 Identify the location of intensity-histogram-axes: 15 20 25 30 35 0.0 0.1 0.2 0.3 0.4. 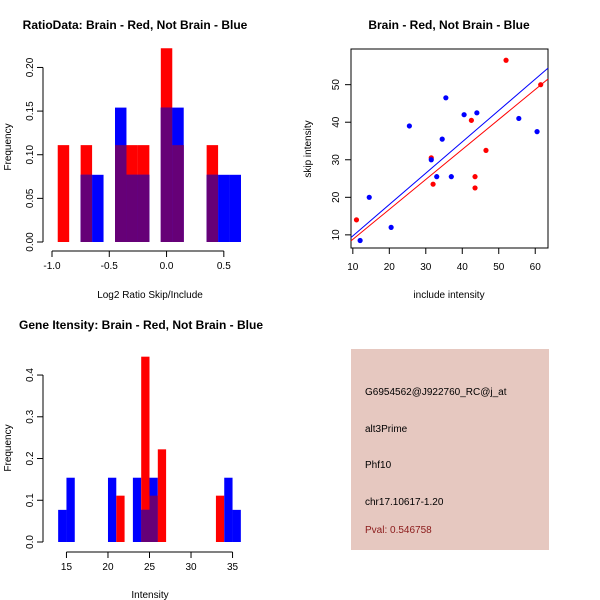
(132, 470).